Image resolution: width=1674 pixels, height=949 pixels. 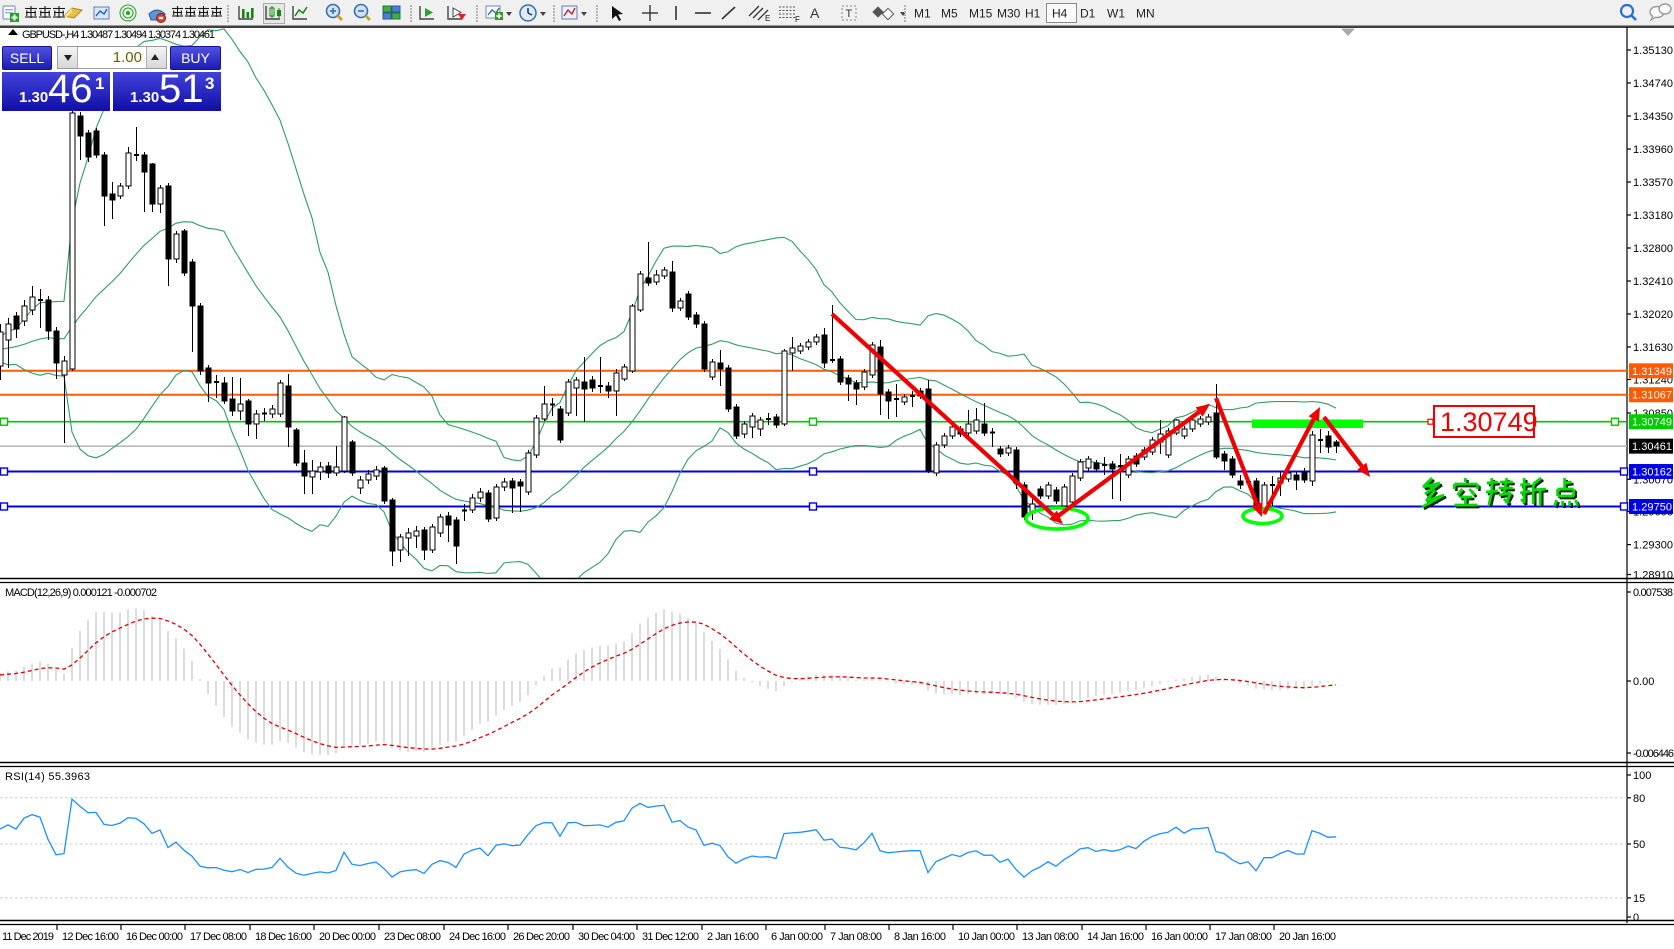 I want to click on svg-text: 1.33180, so click(x=1653, y=216).